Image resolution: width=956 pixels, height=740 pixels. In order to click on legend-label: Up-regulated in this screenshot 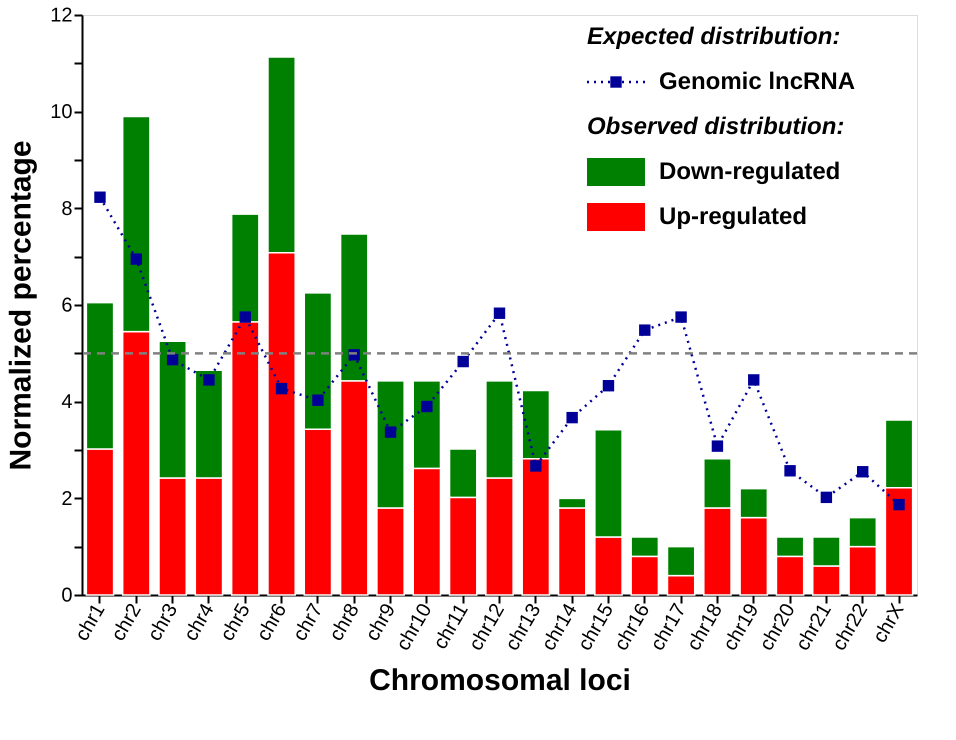, I will do `click(733, 216)`.